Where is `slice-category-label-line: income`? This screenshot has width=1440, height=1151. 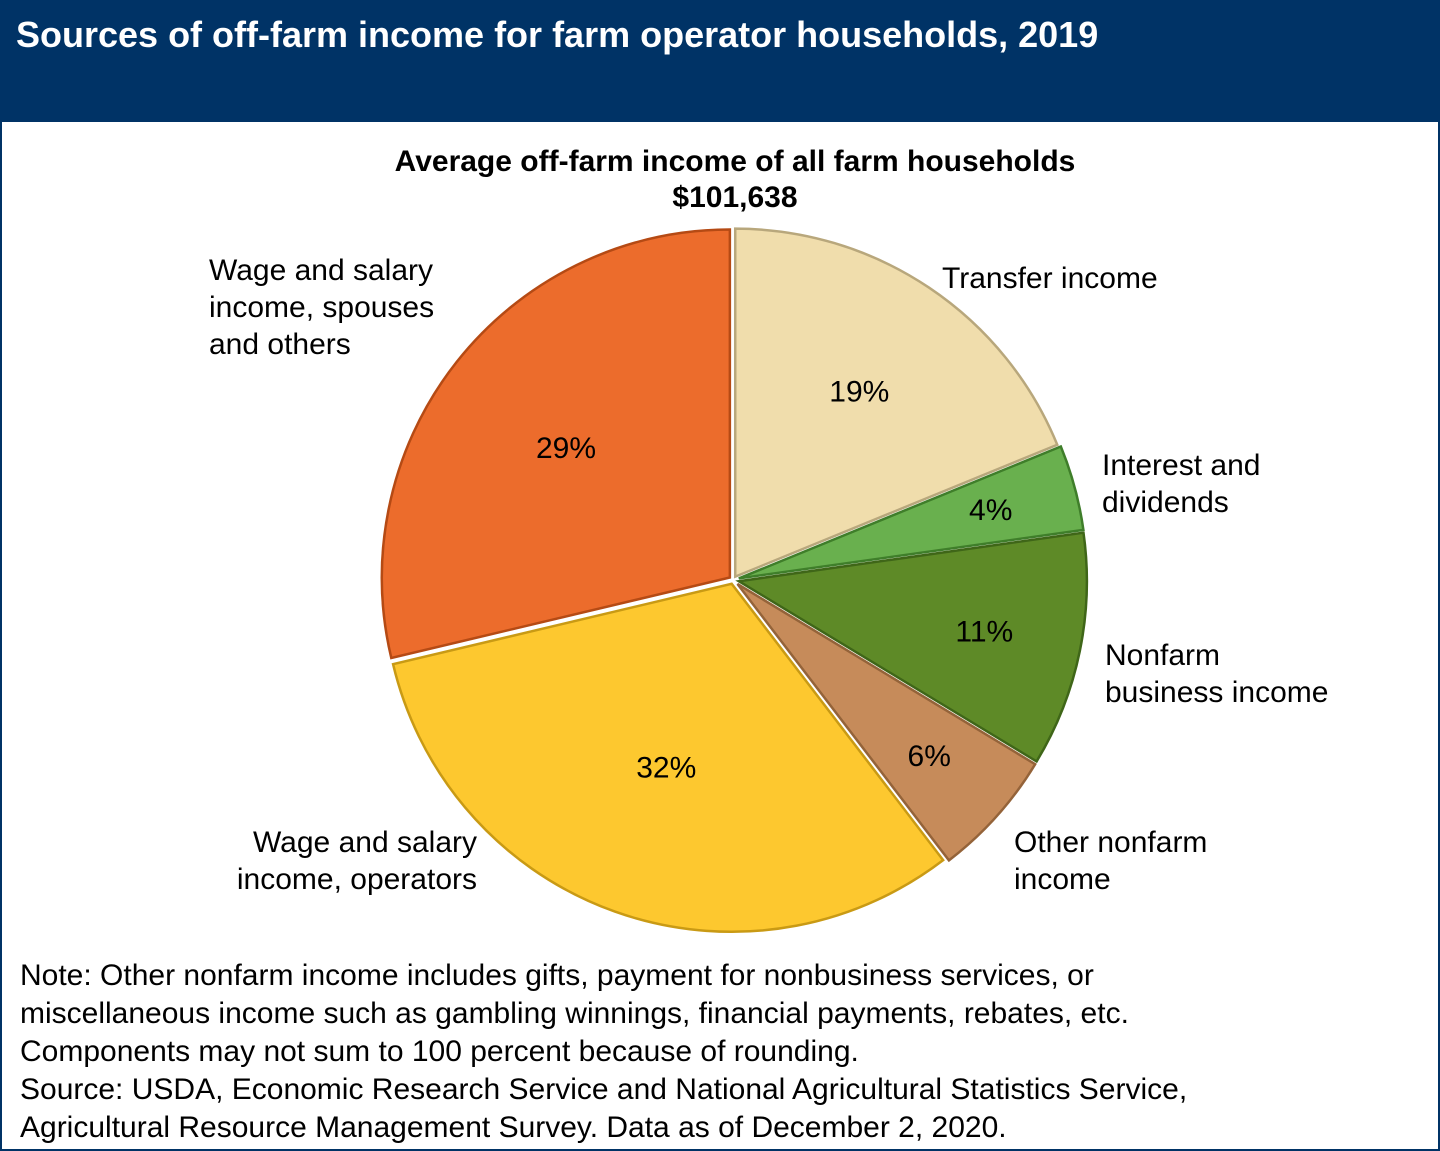
slice-category-label-line: income is located at coordinates (1062, 879).